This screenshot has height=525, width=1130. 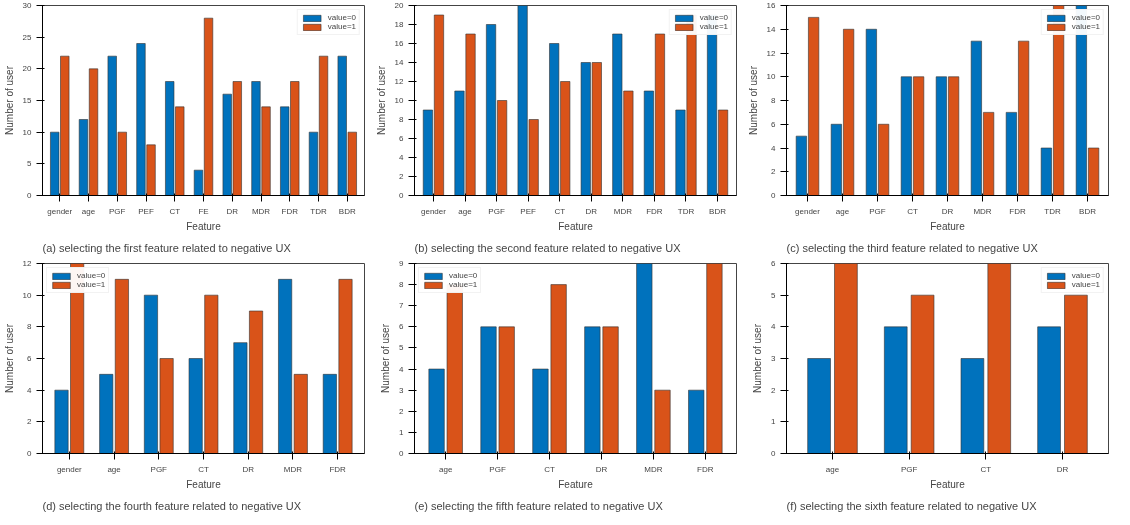 What do you see at coordinates (912, 247) in the screenshot?
I see `text: (c) selecting the third feature related to negative UX` at bounding box center [912, 247].